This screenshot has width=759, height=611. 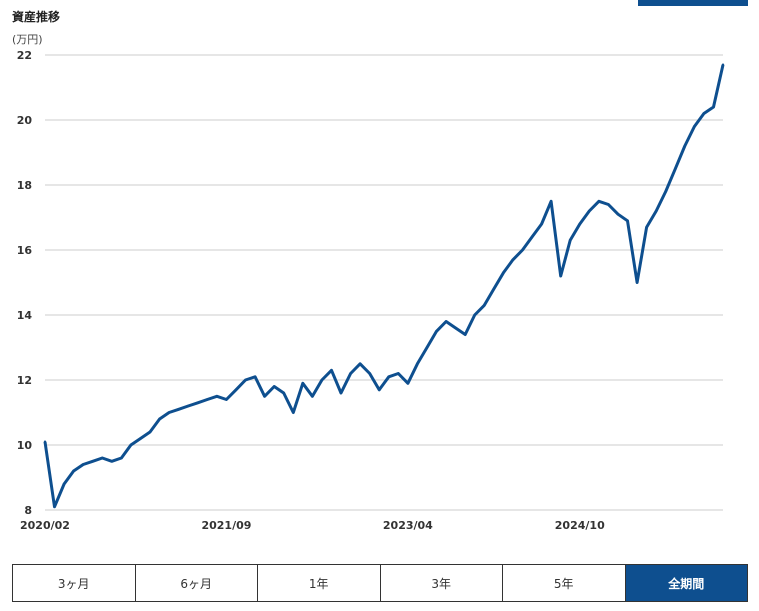 I want to click on y-tick-label: 8, so click(x=28, y=510).